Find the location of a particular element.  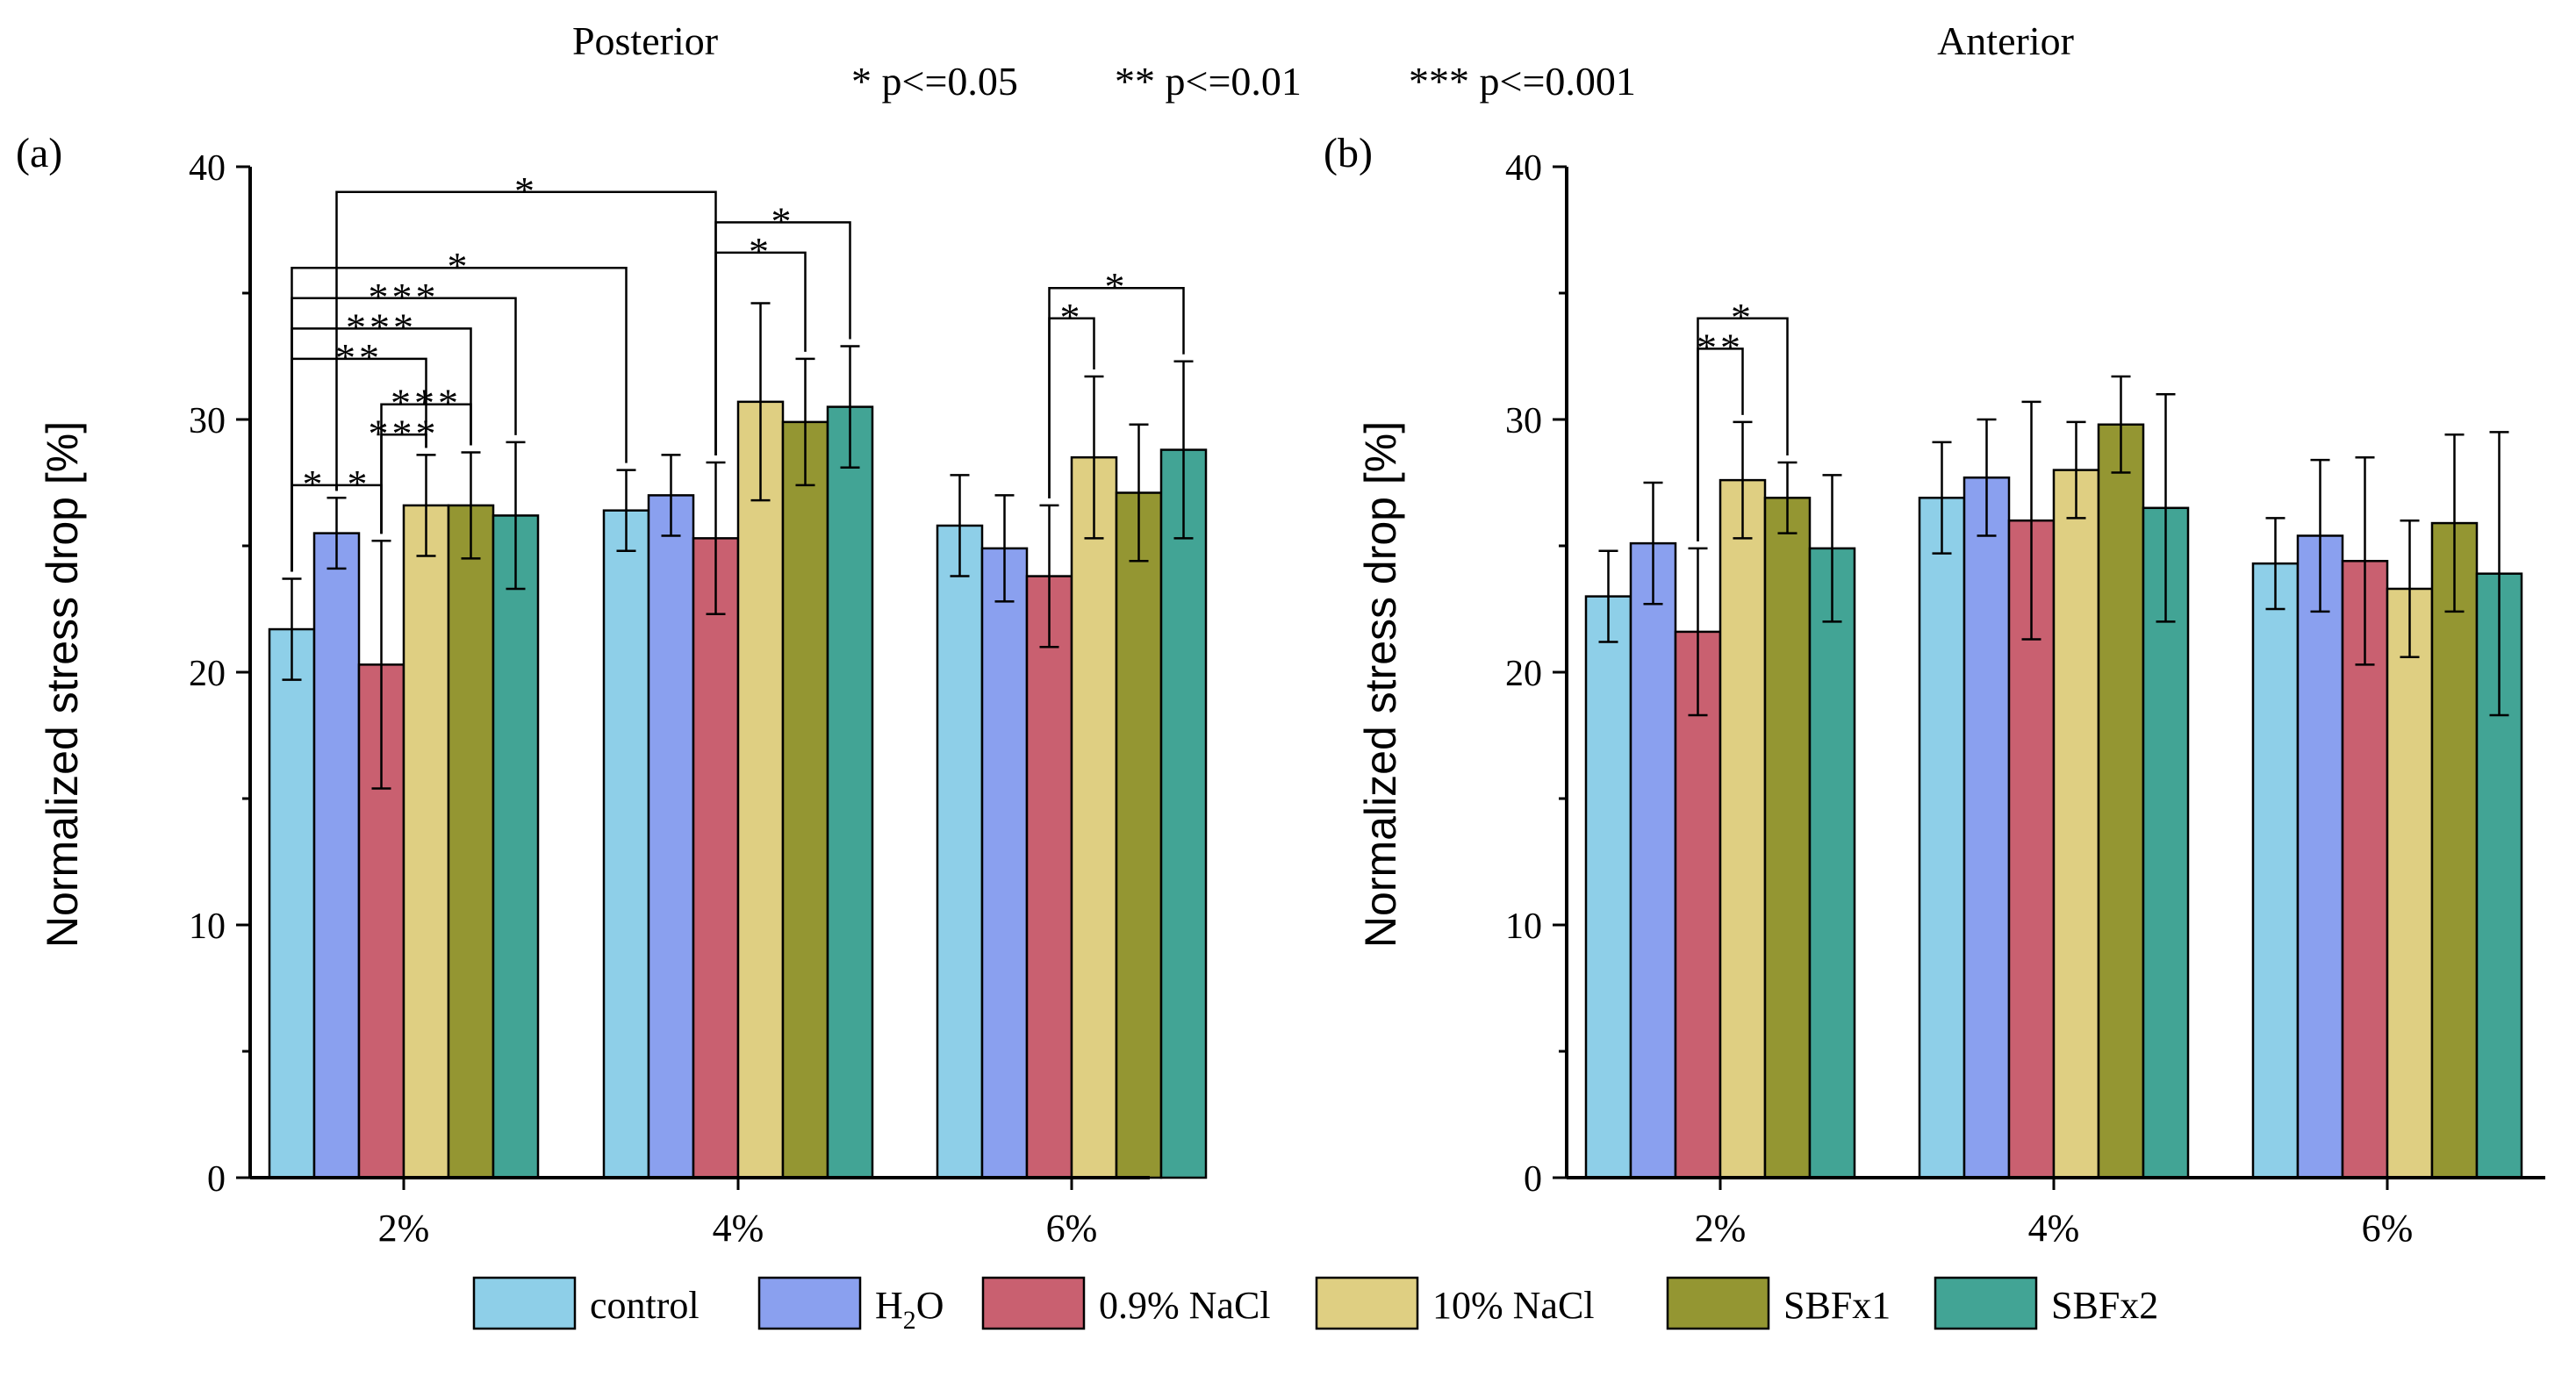

legend-label: 10% NaCl is located at coordinates (1513, 1305).